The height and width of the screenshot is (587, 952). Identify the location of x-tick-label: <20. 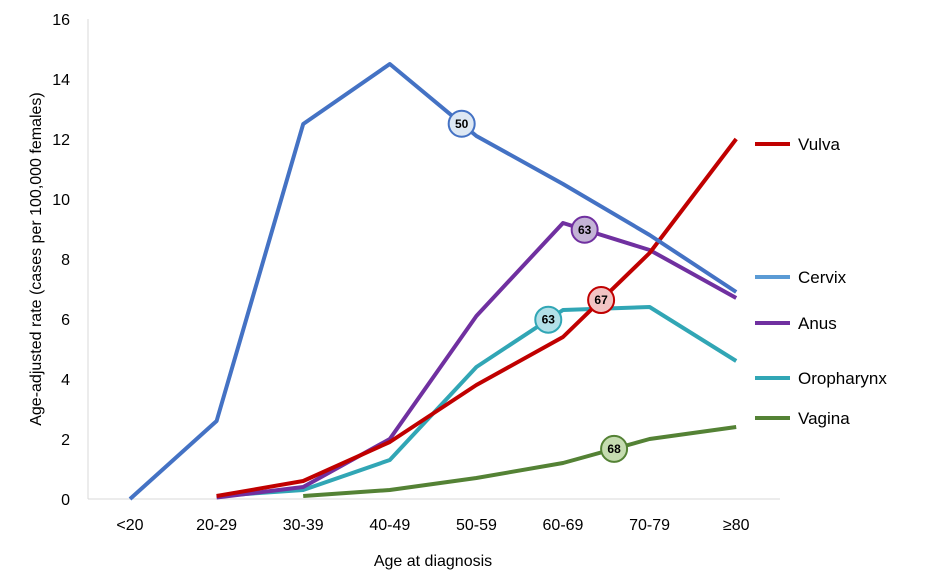
(129, 525).